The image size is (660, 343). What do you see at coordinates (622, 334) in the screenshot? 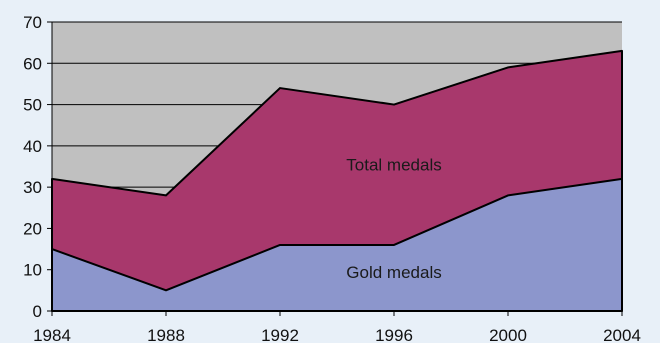
I see `x-tick-label: 2004` at bounding box center [622, 334].